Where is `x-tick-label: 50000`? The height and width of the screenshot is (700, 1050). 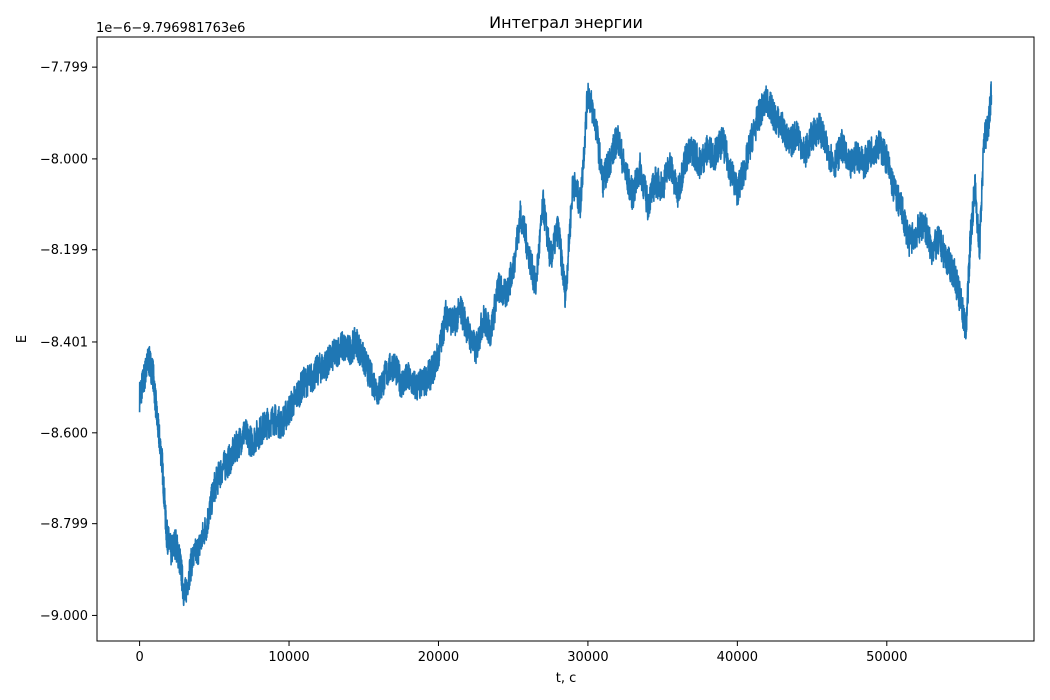 x-tick-label: 50000 is located at coordinates (886, 657).